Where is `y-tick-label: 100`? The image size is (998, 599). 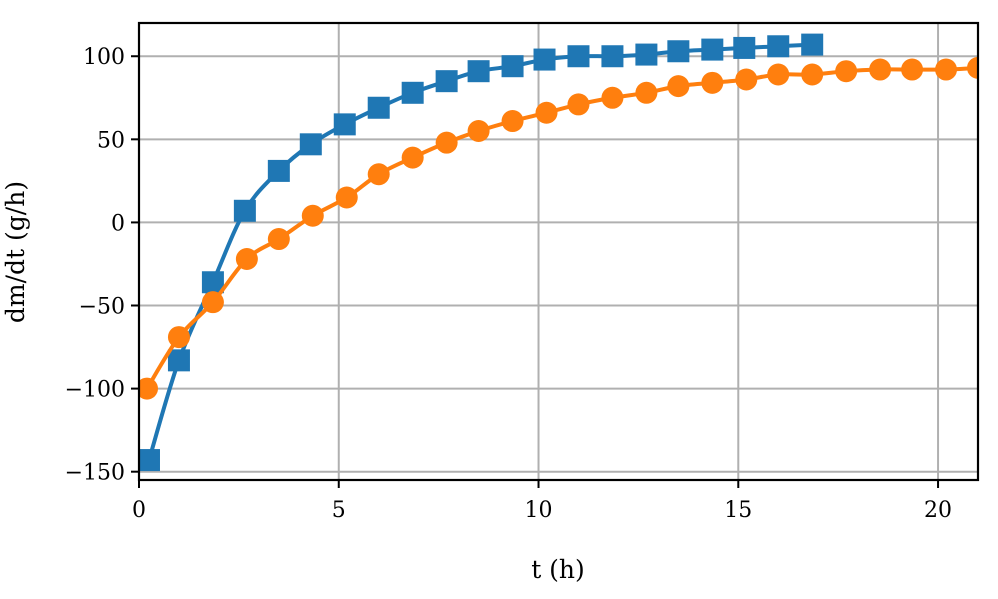 y-tick-label: 100 is located at coordinates (104, 57).